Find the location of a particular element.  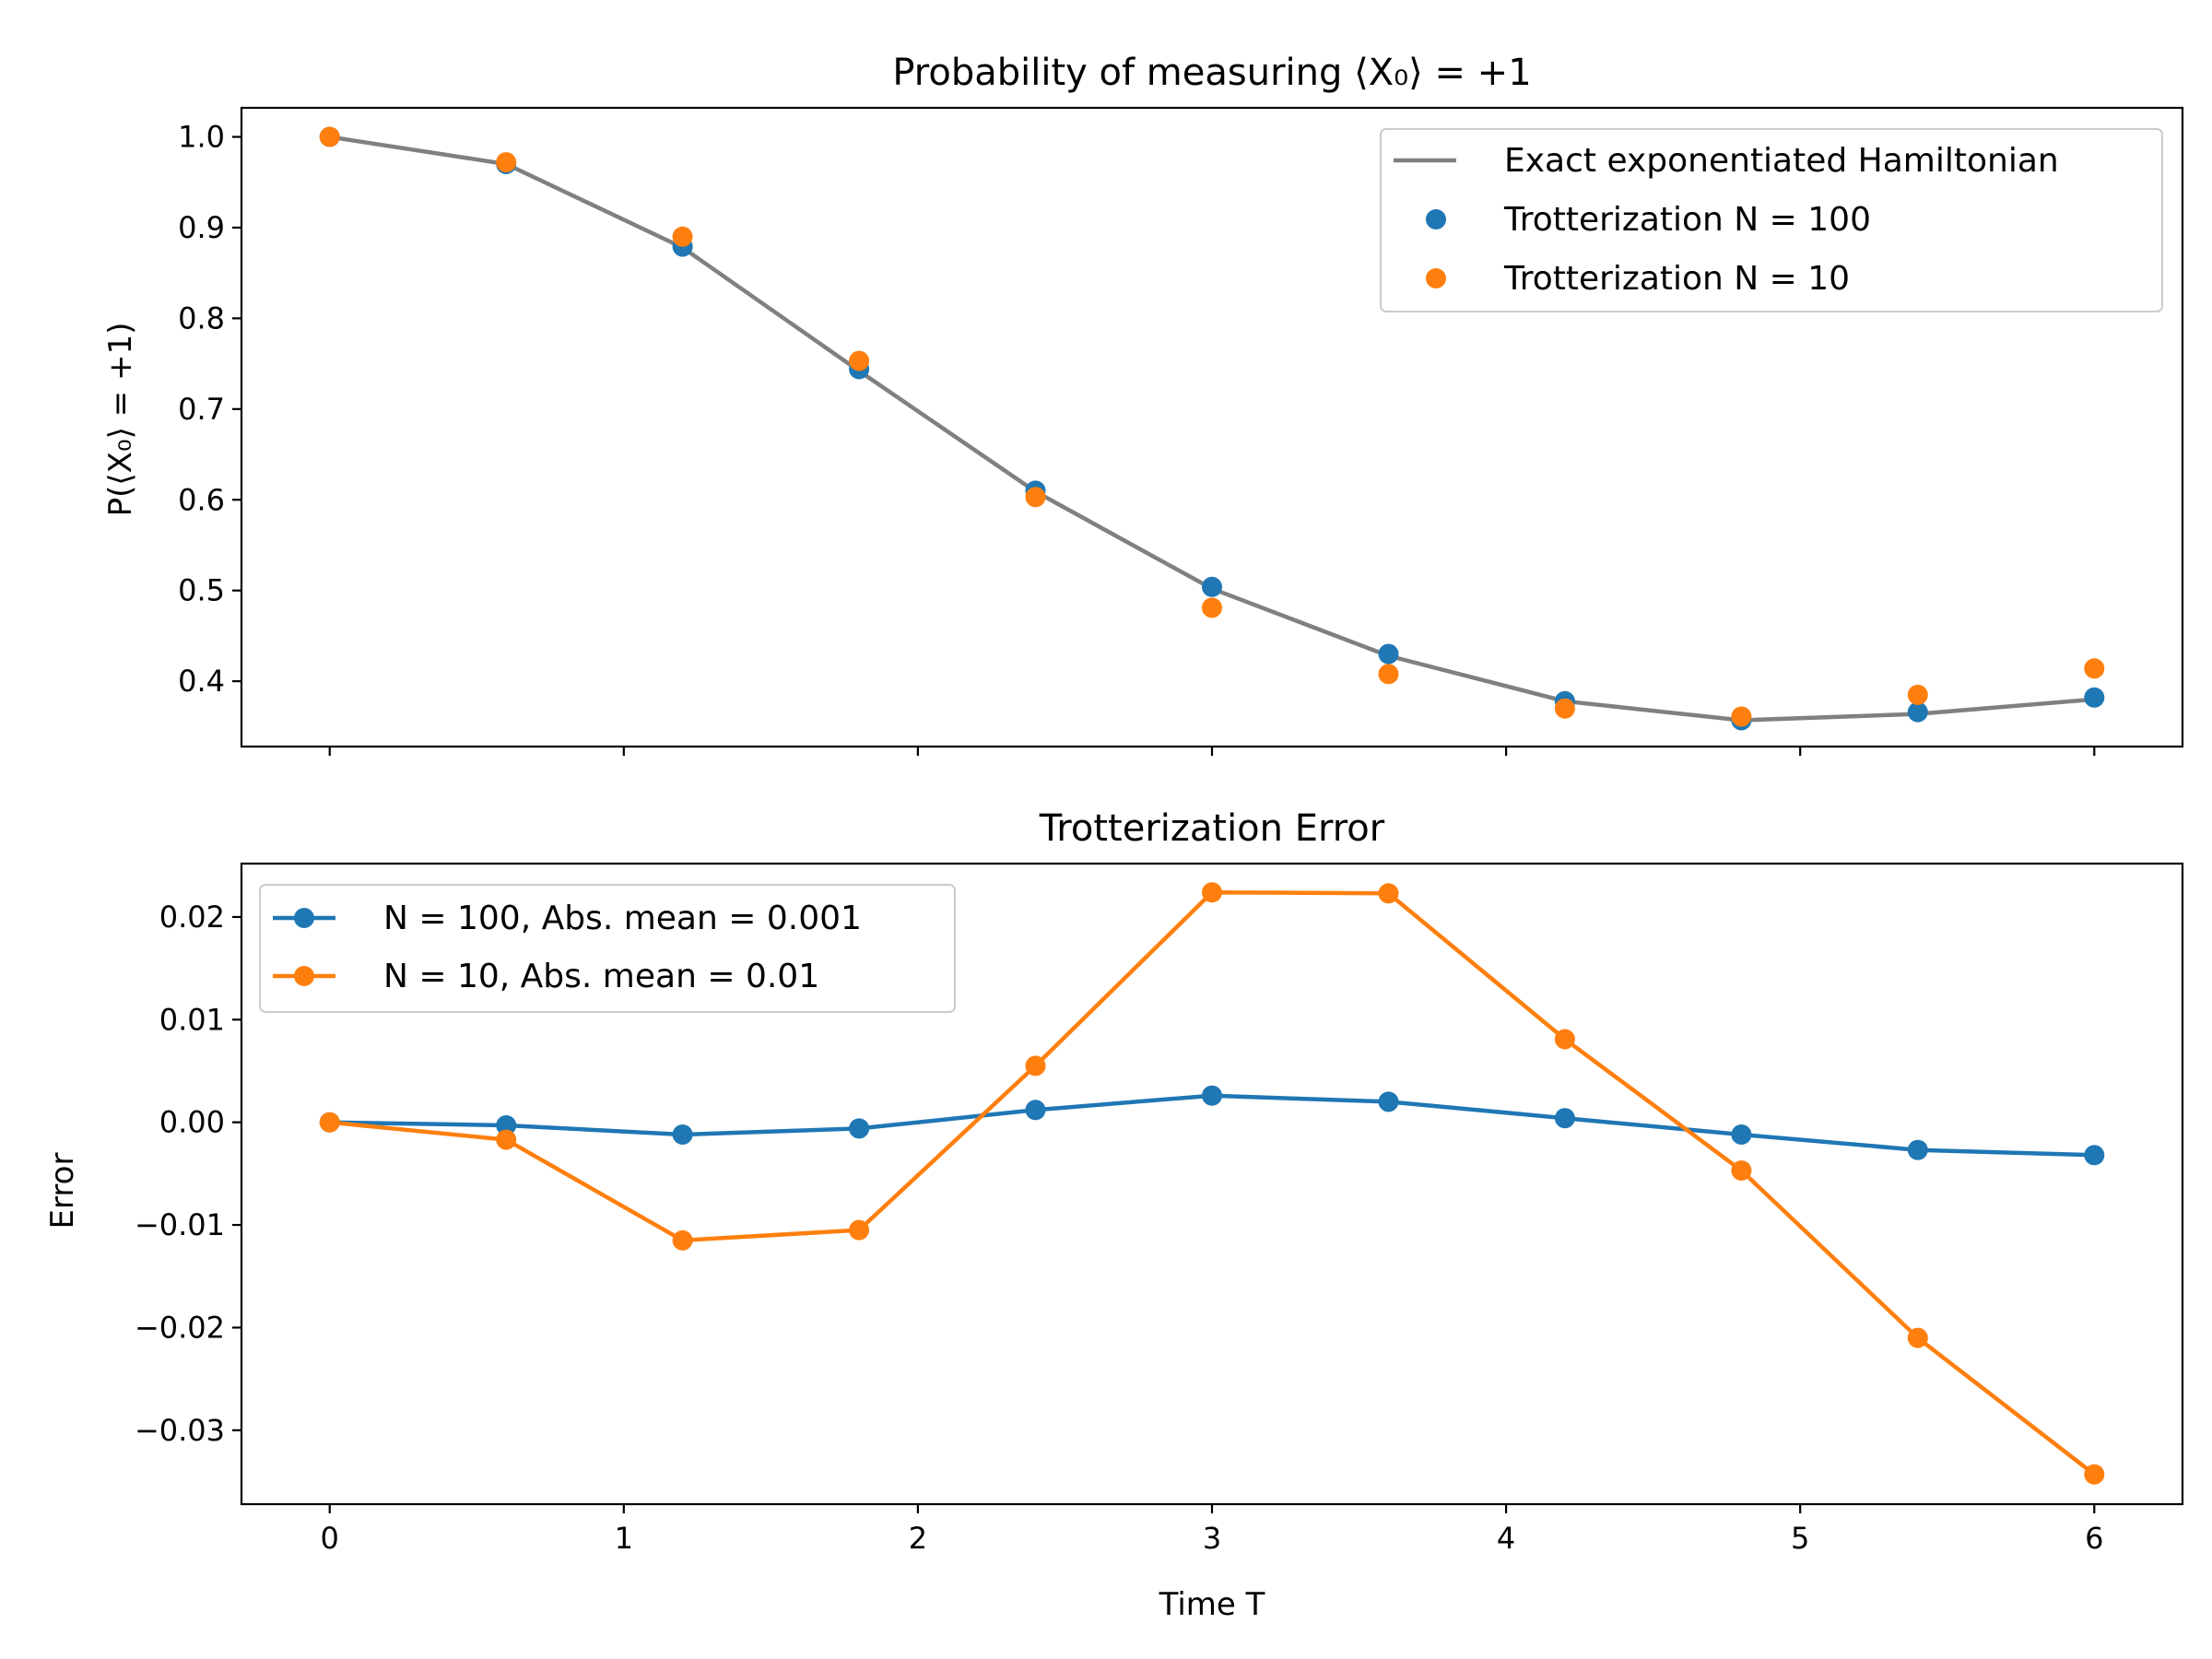

probability-legend-box is located at coordinates (1771, 220).